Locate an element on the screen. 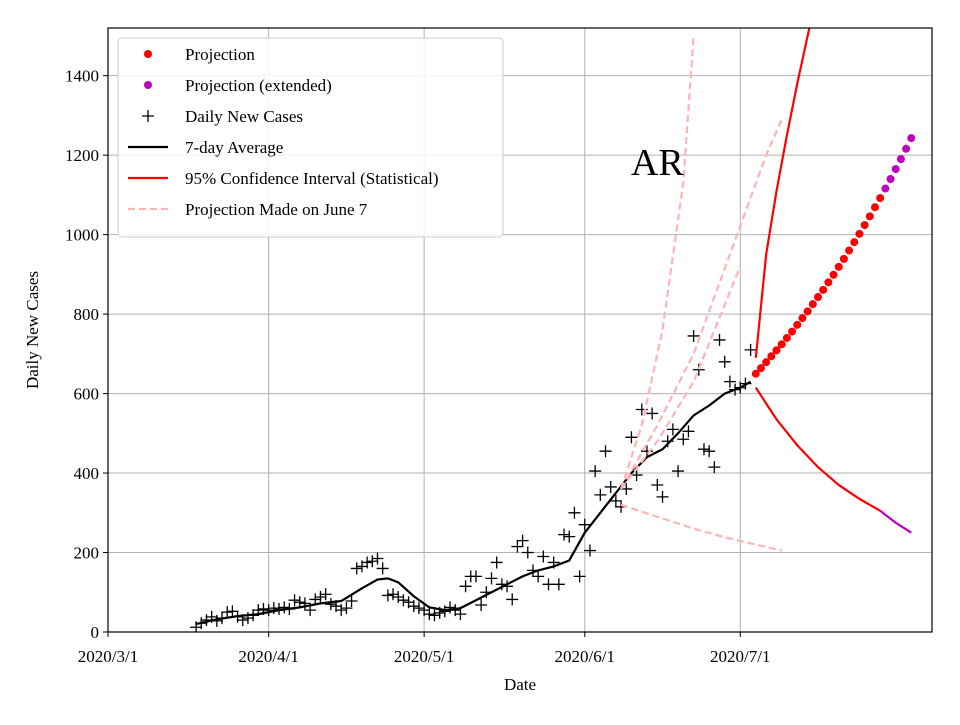  y-tick-label: 0 is located at coordinates (95, 632).